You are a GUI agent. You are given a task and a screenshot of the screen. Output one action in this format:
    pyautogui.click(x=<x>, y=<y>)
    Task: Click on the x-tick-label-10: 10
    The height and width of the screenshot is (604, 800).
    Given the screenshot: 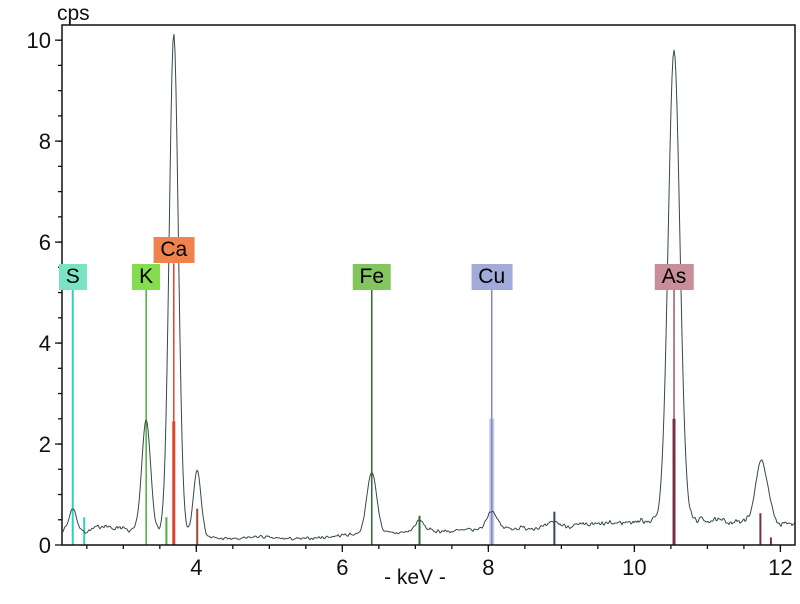 What is the action you would take?
    pyautogui.click(x=634, y=567)
    